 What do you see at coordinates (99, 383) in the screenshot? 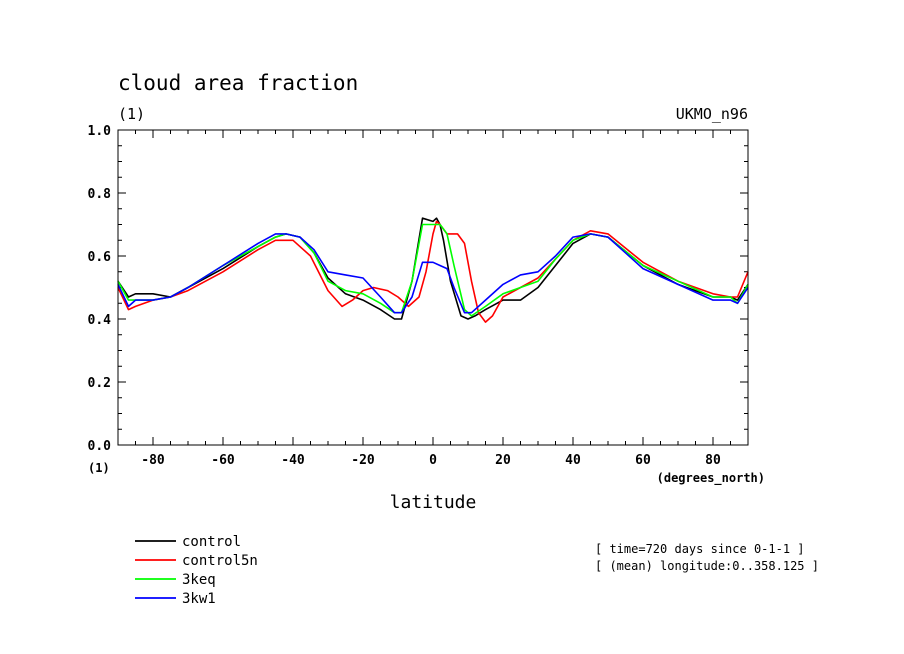
I see `y-tick-label: 0.2` at bounding box center [99, 383].